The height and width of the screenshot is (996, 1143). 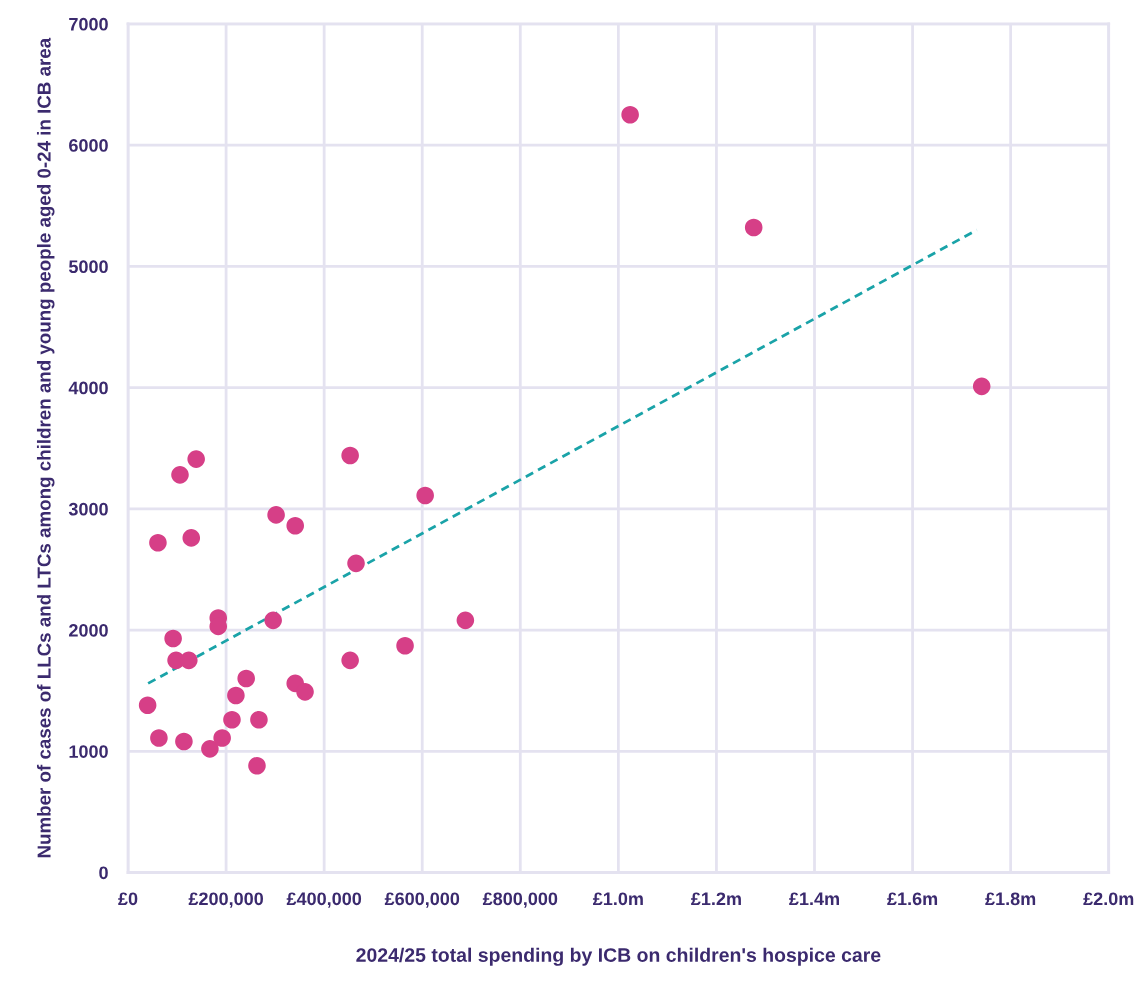 I want to click on y-tick-label: 4000, so click(x=88, y=388).